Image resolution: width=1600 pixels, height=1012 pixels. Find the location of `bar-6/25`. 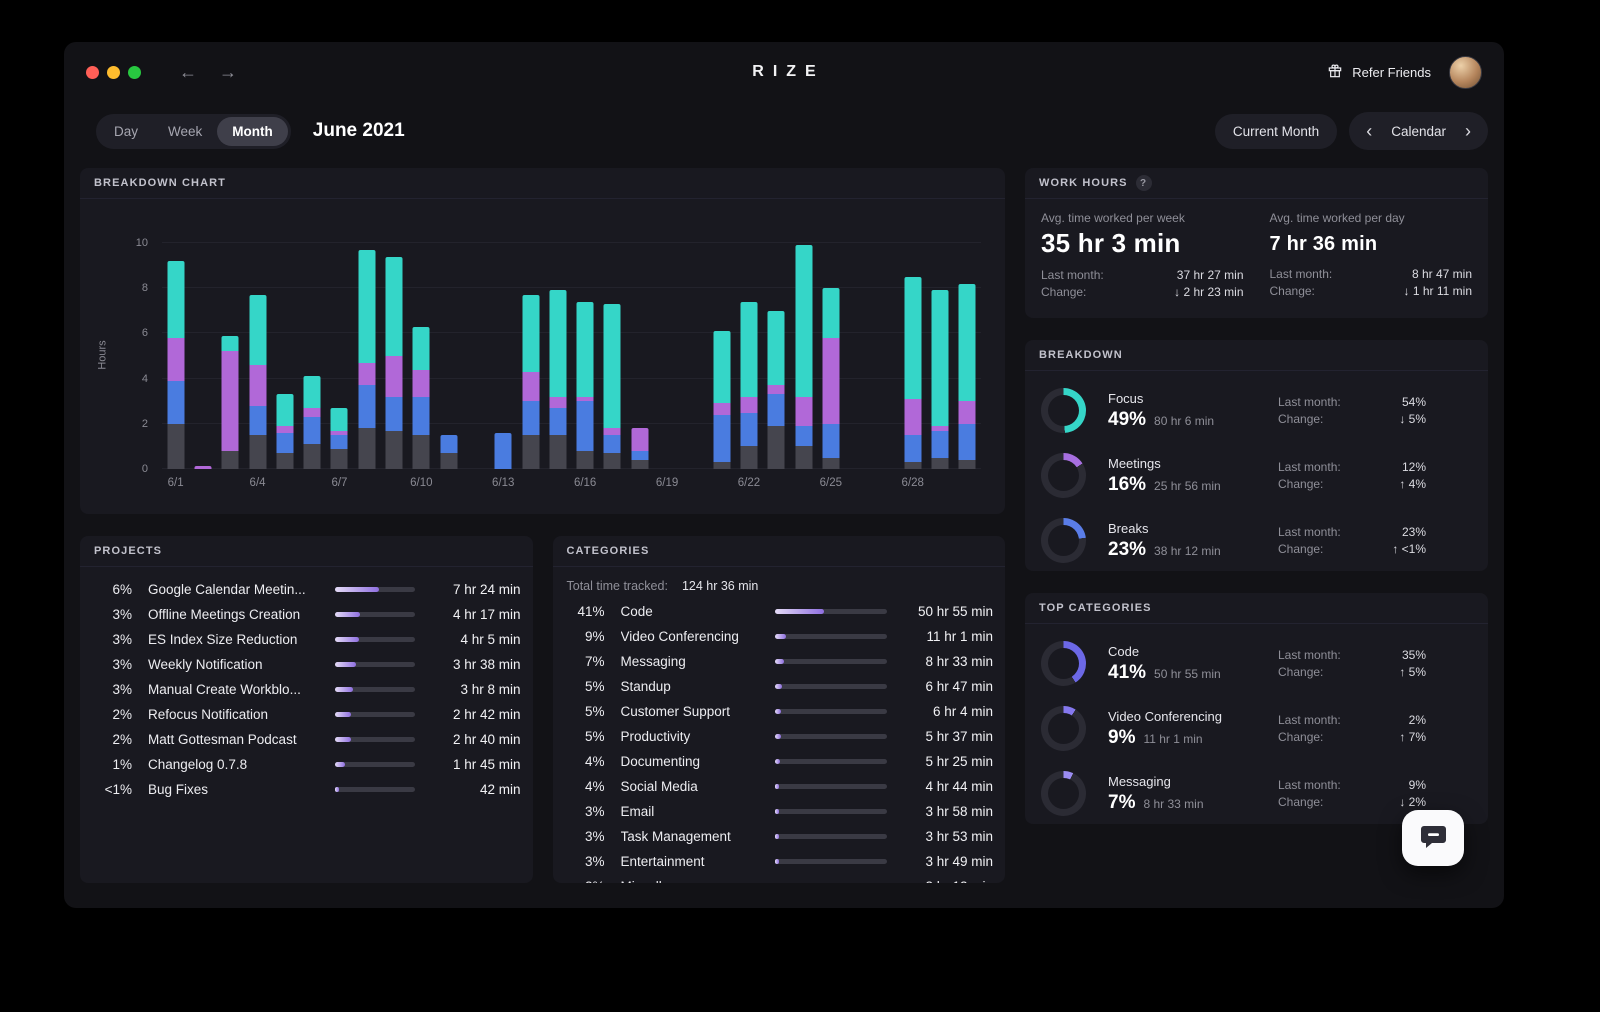

bar-6/25 is located at coordinates (831, 356).